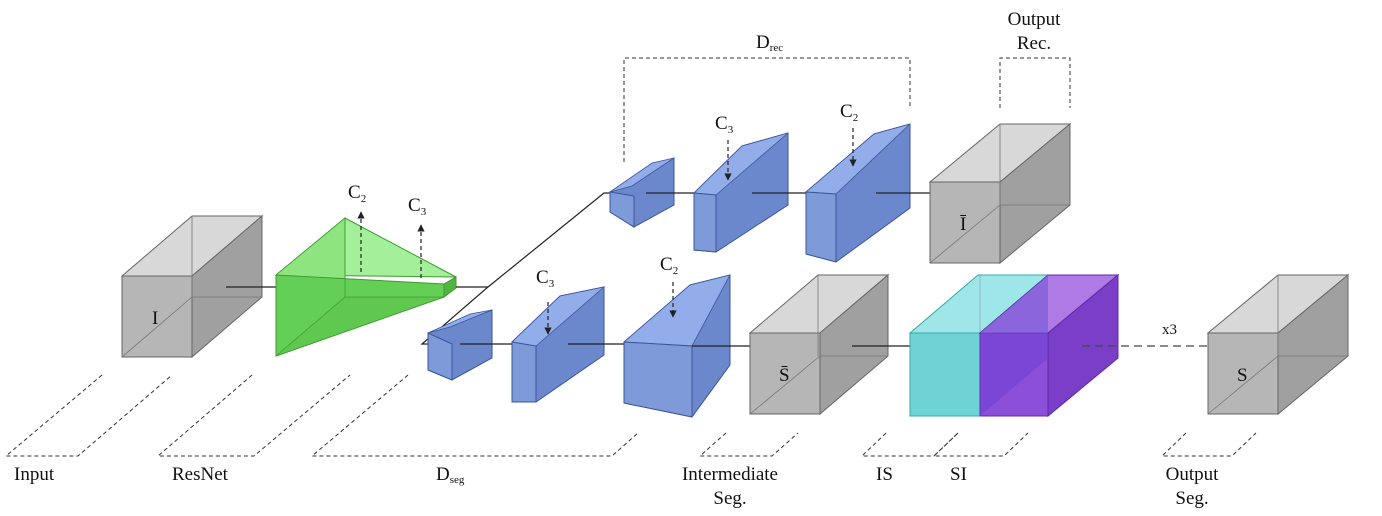 The height and width of the screenshot is (516, 1382). Describe the element at coordinates (417, 206) in the screenshot. I see `resnet-c3-label: C3` at that location.